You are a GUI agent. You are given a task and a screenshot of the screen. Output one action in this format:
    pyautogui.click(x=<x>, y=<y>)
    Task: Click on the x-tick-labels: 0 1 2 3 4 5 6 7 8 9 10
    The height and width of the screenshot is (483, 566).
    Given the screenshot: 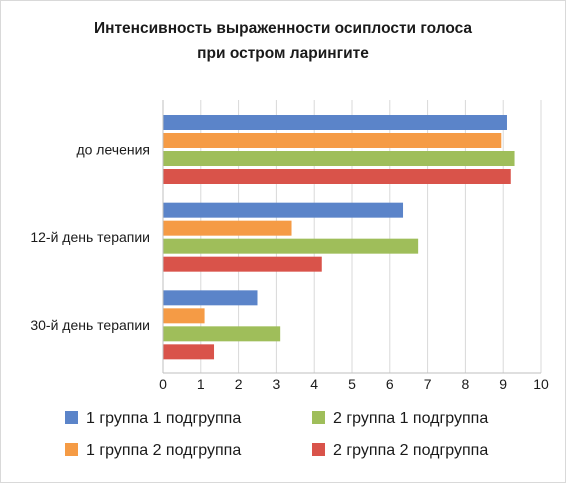 What is the action you would take?
    pyautogui.click(x=354, y=384)
    